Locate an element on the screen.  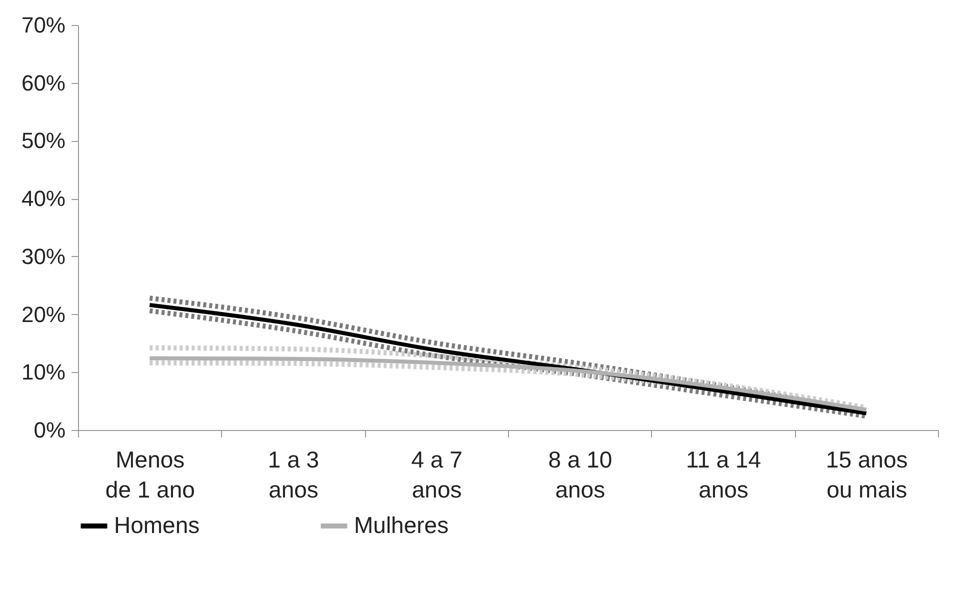
x-tick-label: 8 a 10 anos is located at coordinates (580, 474).